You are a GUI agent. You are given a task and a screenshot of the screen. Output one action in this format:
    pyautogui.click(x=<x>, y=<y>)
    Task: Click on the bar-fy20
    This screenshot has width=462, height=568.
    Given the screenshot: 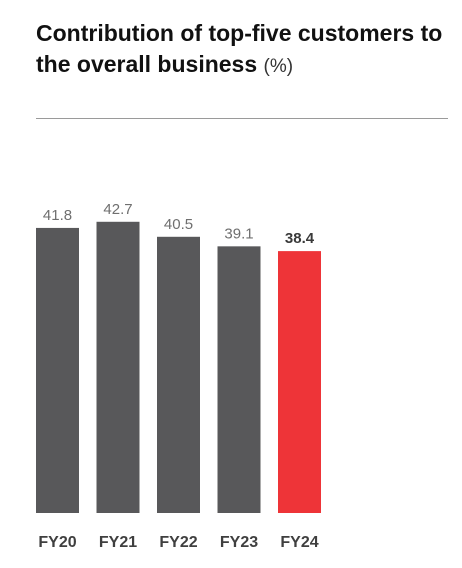 What is the action you would take?
    pyautogui.click(x=57, y=370)
    